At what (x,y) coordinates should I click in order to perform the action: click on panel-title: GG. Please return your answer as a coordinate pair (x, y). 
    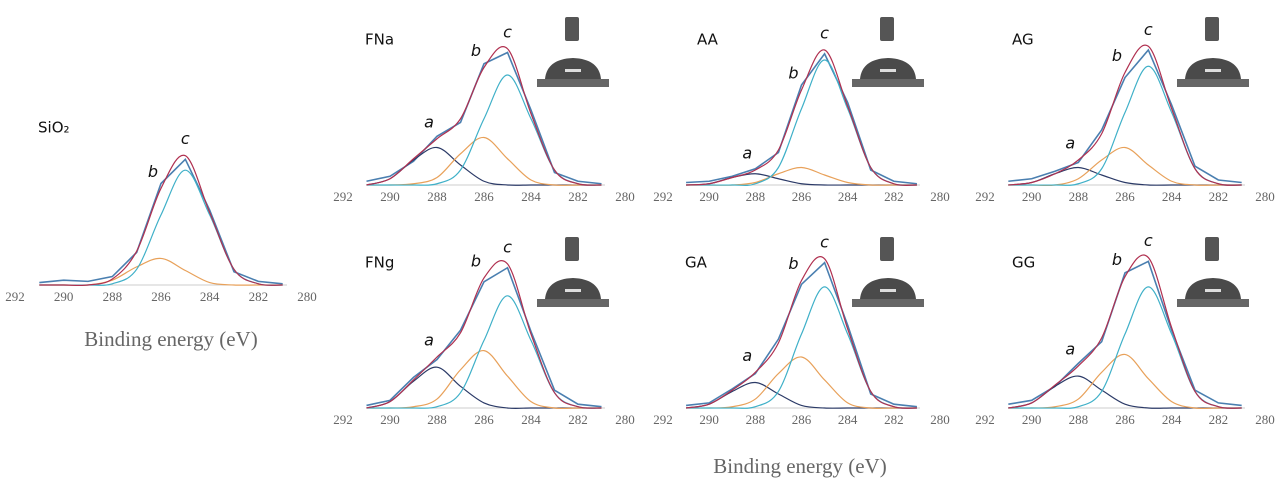
    Looking at the image, I should click on (1023, 263).